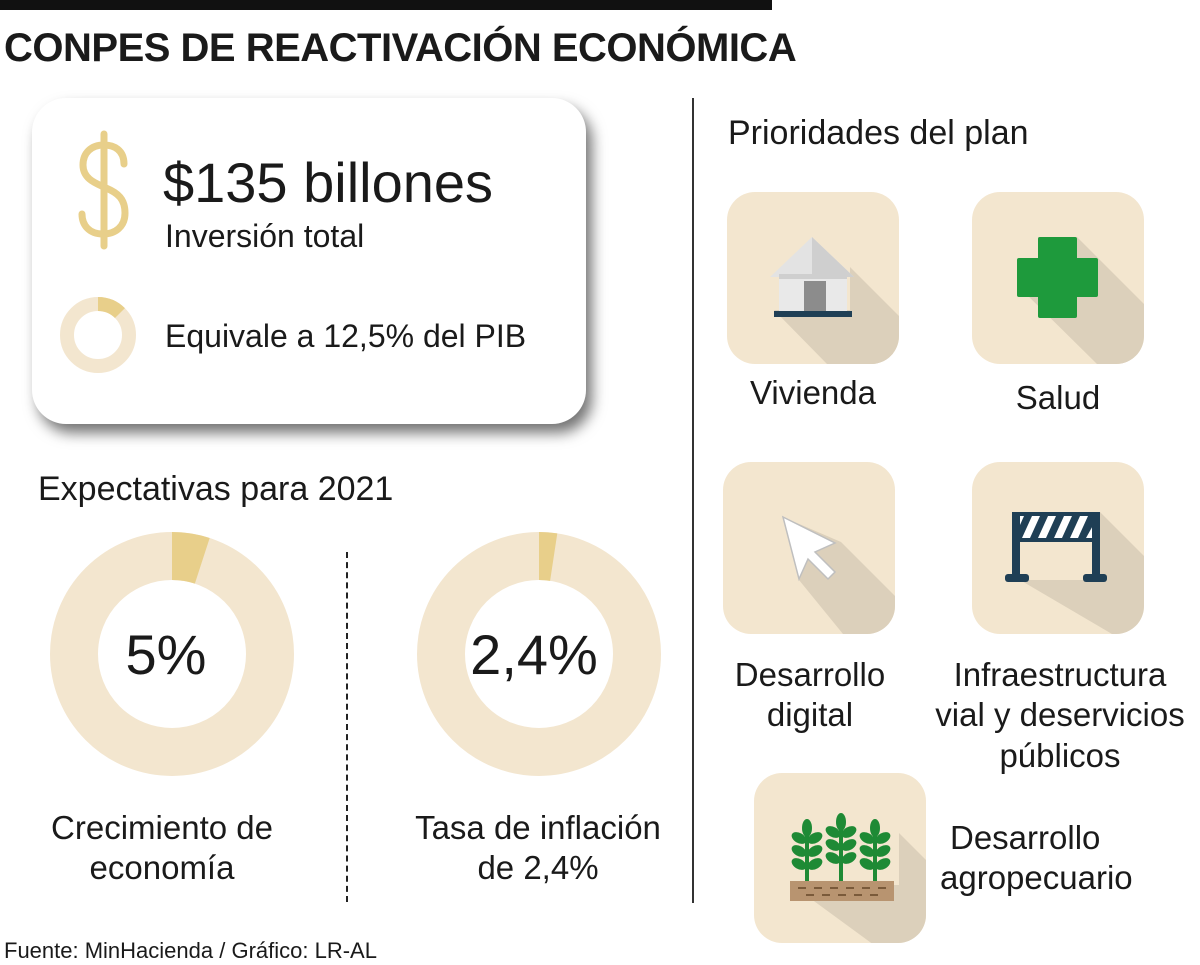 The height and width of the screenshot is (965, 1200). What do you see at coordinates (1036, 878) in the screenshot?
I see `tile-label-line: agropecuario` at bounding box center [1036, 878].